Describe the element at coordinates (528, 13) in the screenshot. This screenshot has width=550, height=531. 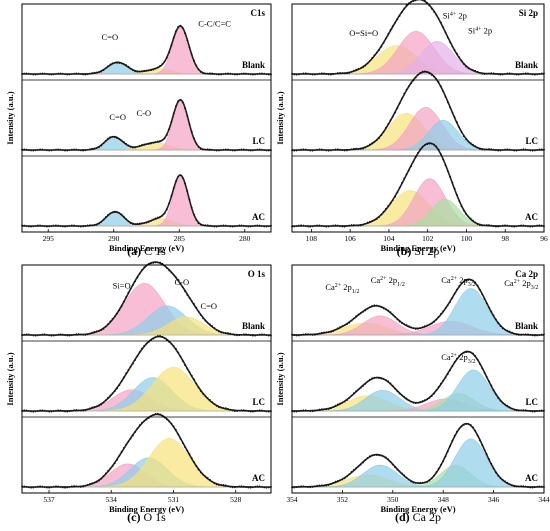
I see `panel-title: Si 2p` at that location.